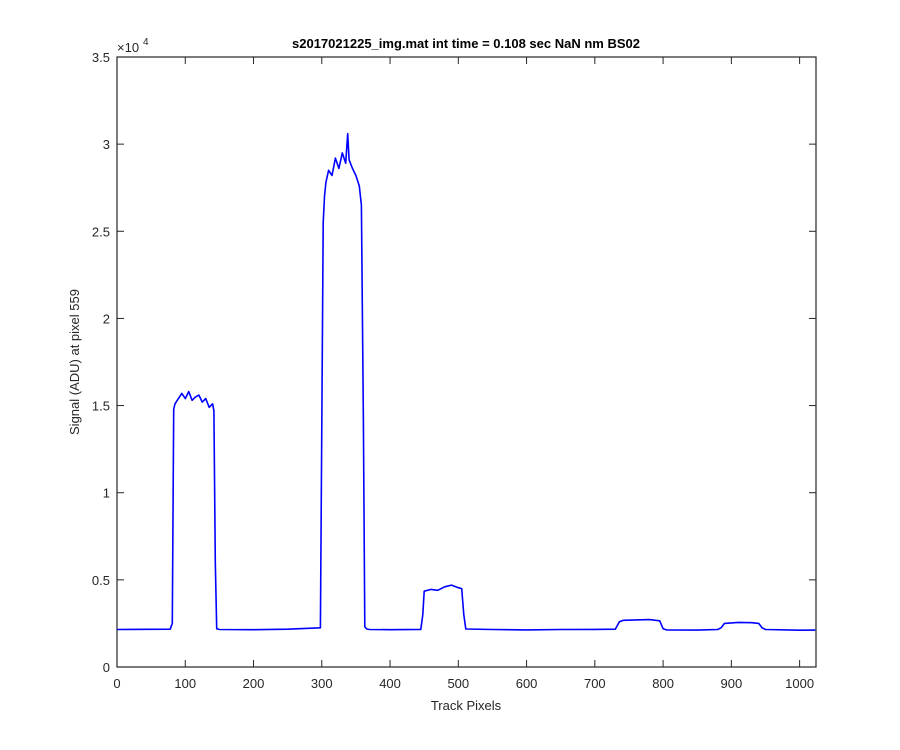 The height and width of the screenshot is (750, 900). I want to click on x-tick-label: 900, so click(732, 683).